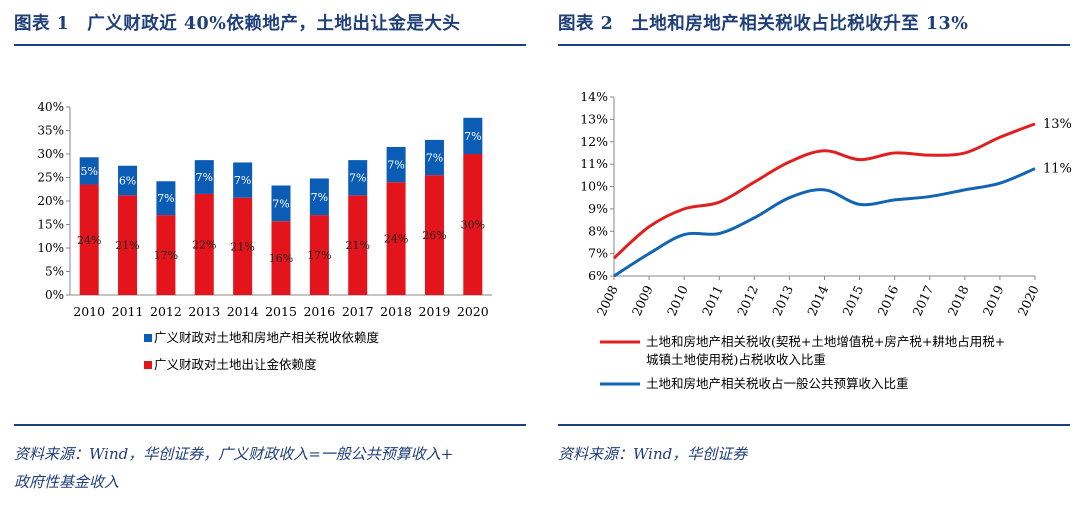  What do you see at coordinates (598, 230) in the screenshot?
I see `y-tick-label: 8%` at bounding box center [598, 230].